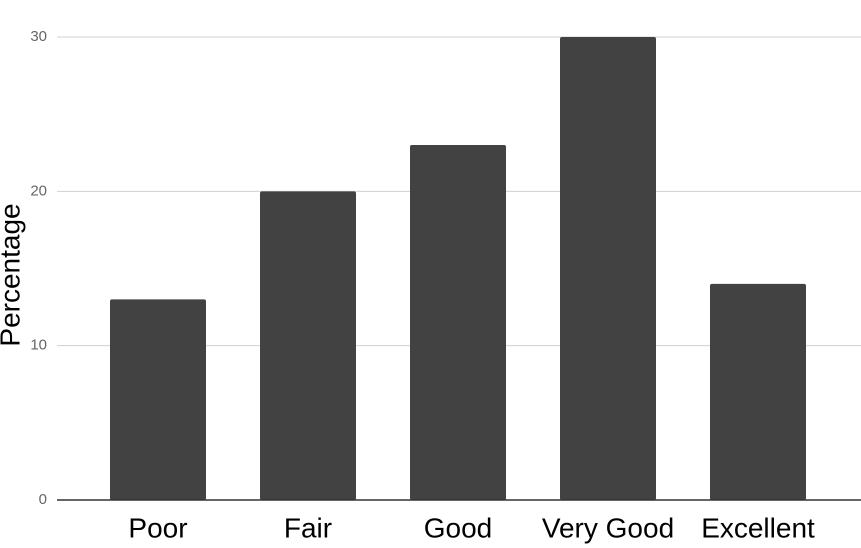 The width and height of the screenshot is (861, 548). What do you see at coordinates (758, 527) in the screenshot?
I see `x-tick-label: Excellent` at bounding box center [758, 527].